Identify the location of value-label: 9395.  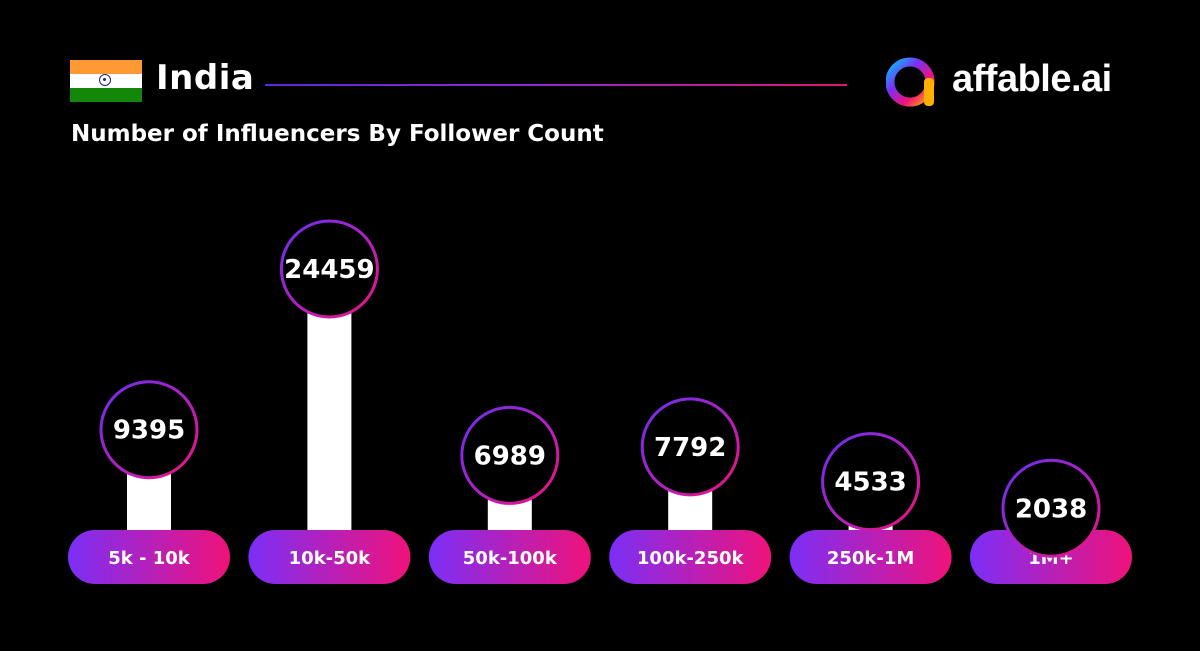
(149, 431).